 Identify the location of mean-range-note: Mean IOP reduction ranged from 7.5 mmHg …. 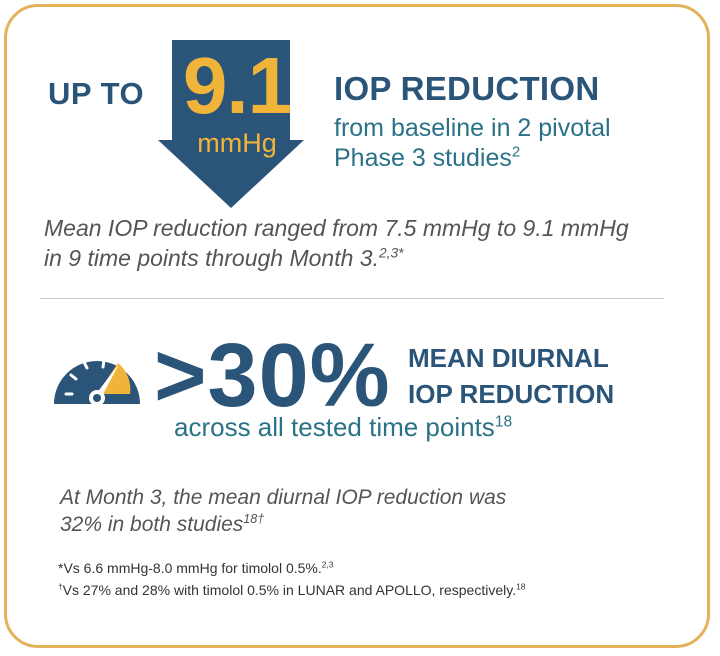
(369, 243).